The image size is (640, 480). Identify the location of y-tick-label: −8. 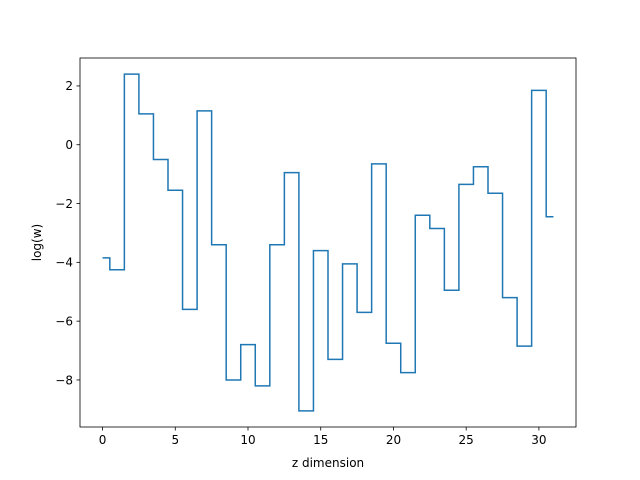
(64, 380).